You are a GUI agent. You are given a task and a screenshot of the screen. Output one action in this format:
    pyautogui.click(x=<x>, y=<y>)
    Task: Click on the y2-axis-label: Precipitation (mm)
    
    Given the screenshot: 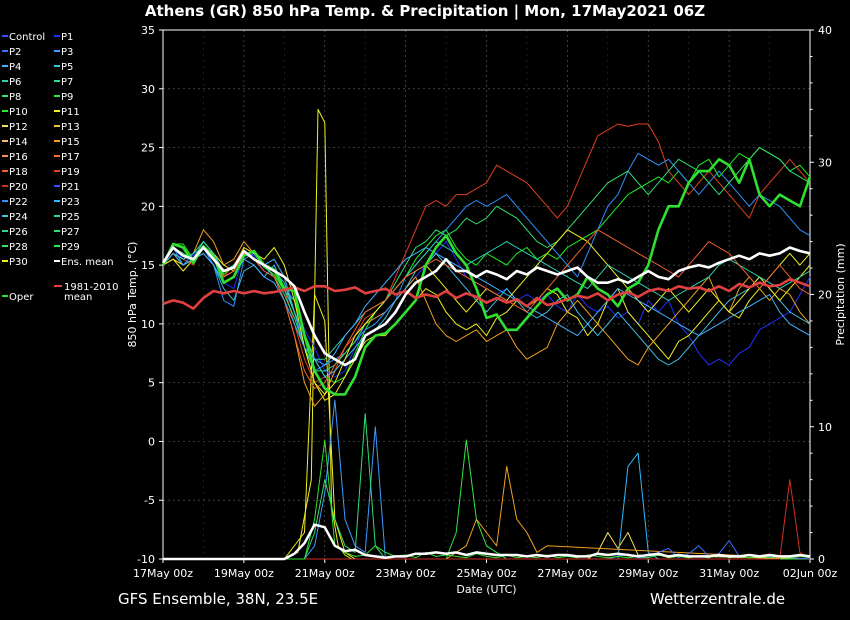 What is the action you would take?
    pyautogui.click(x=840, y=294)
    